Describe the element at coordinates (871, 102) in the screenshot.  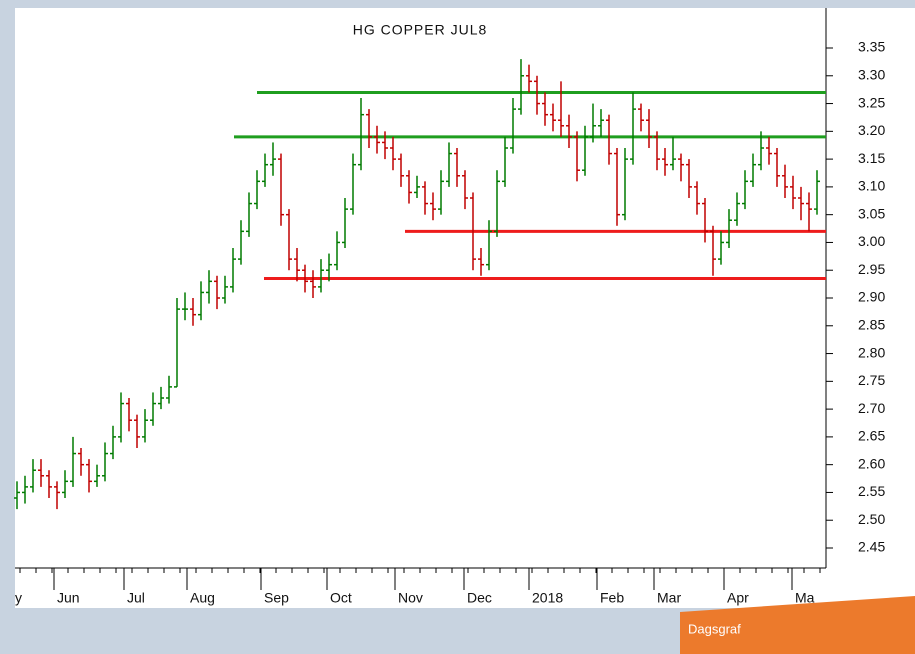
I see `y-tick-label: 3.25` at that location.